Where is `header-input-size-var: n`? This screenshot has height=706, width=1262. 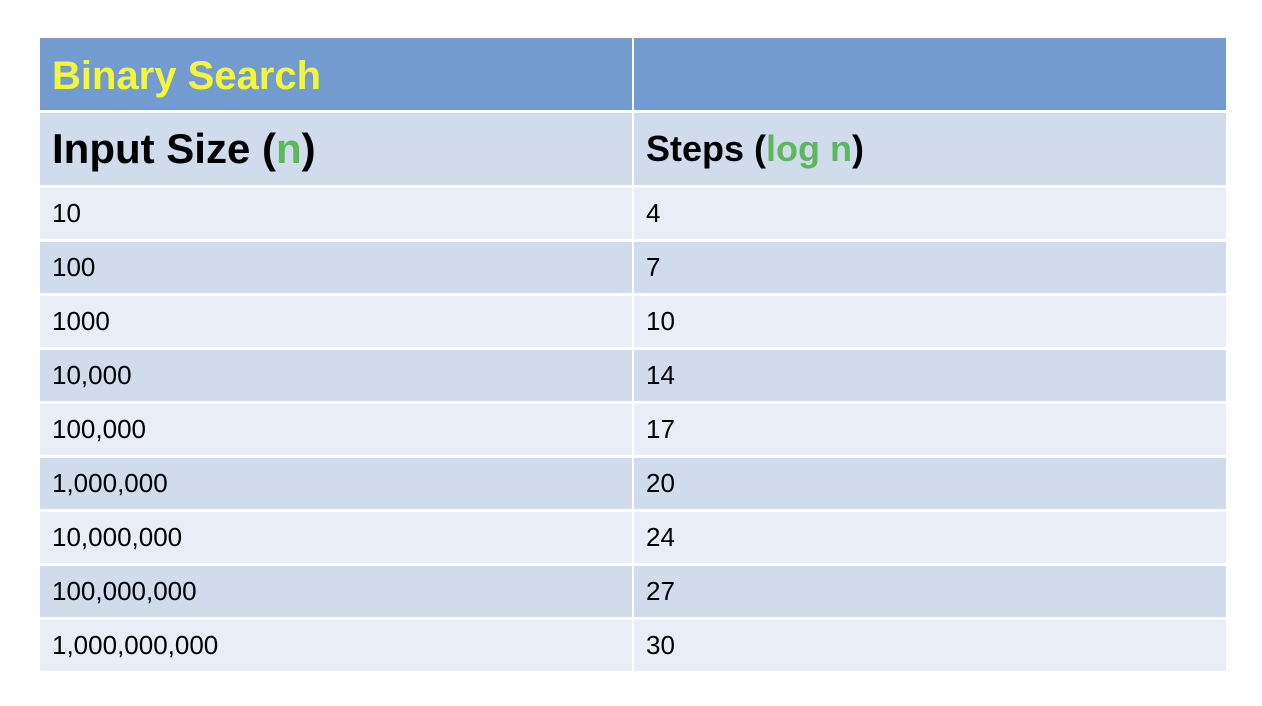
header-input-size-var: n is located at coordinates (289, 148).